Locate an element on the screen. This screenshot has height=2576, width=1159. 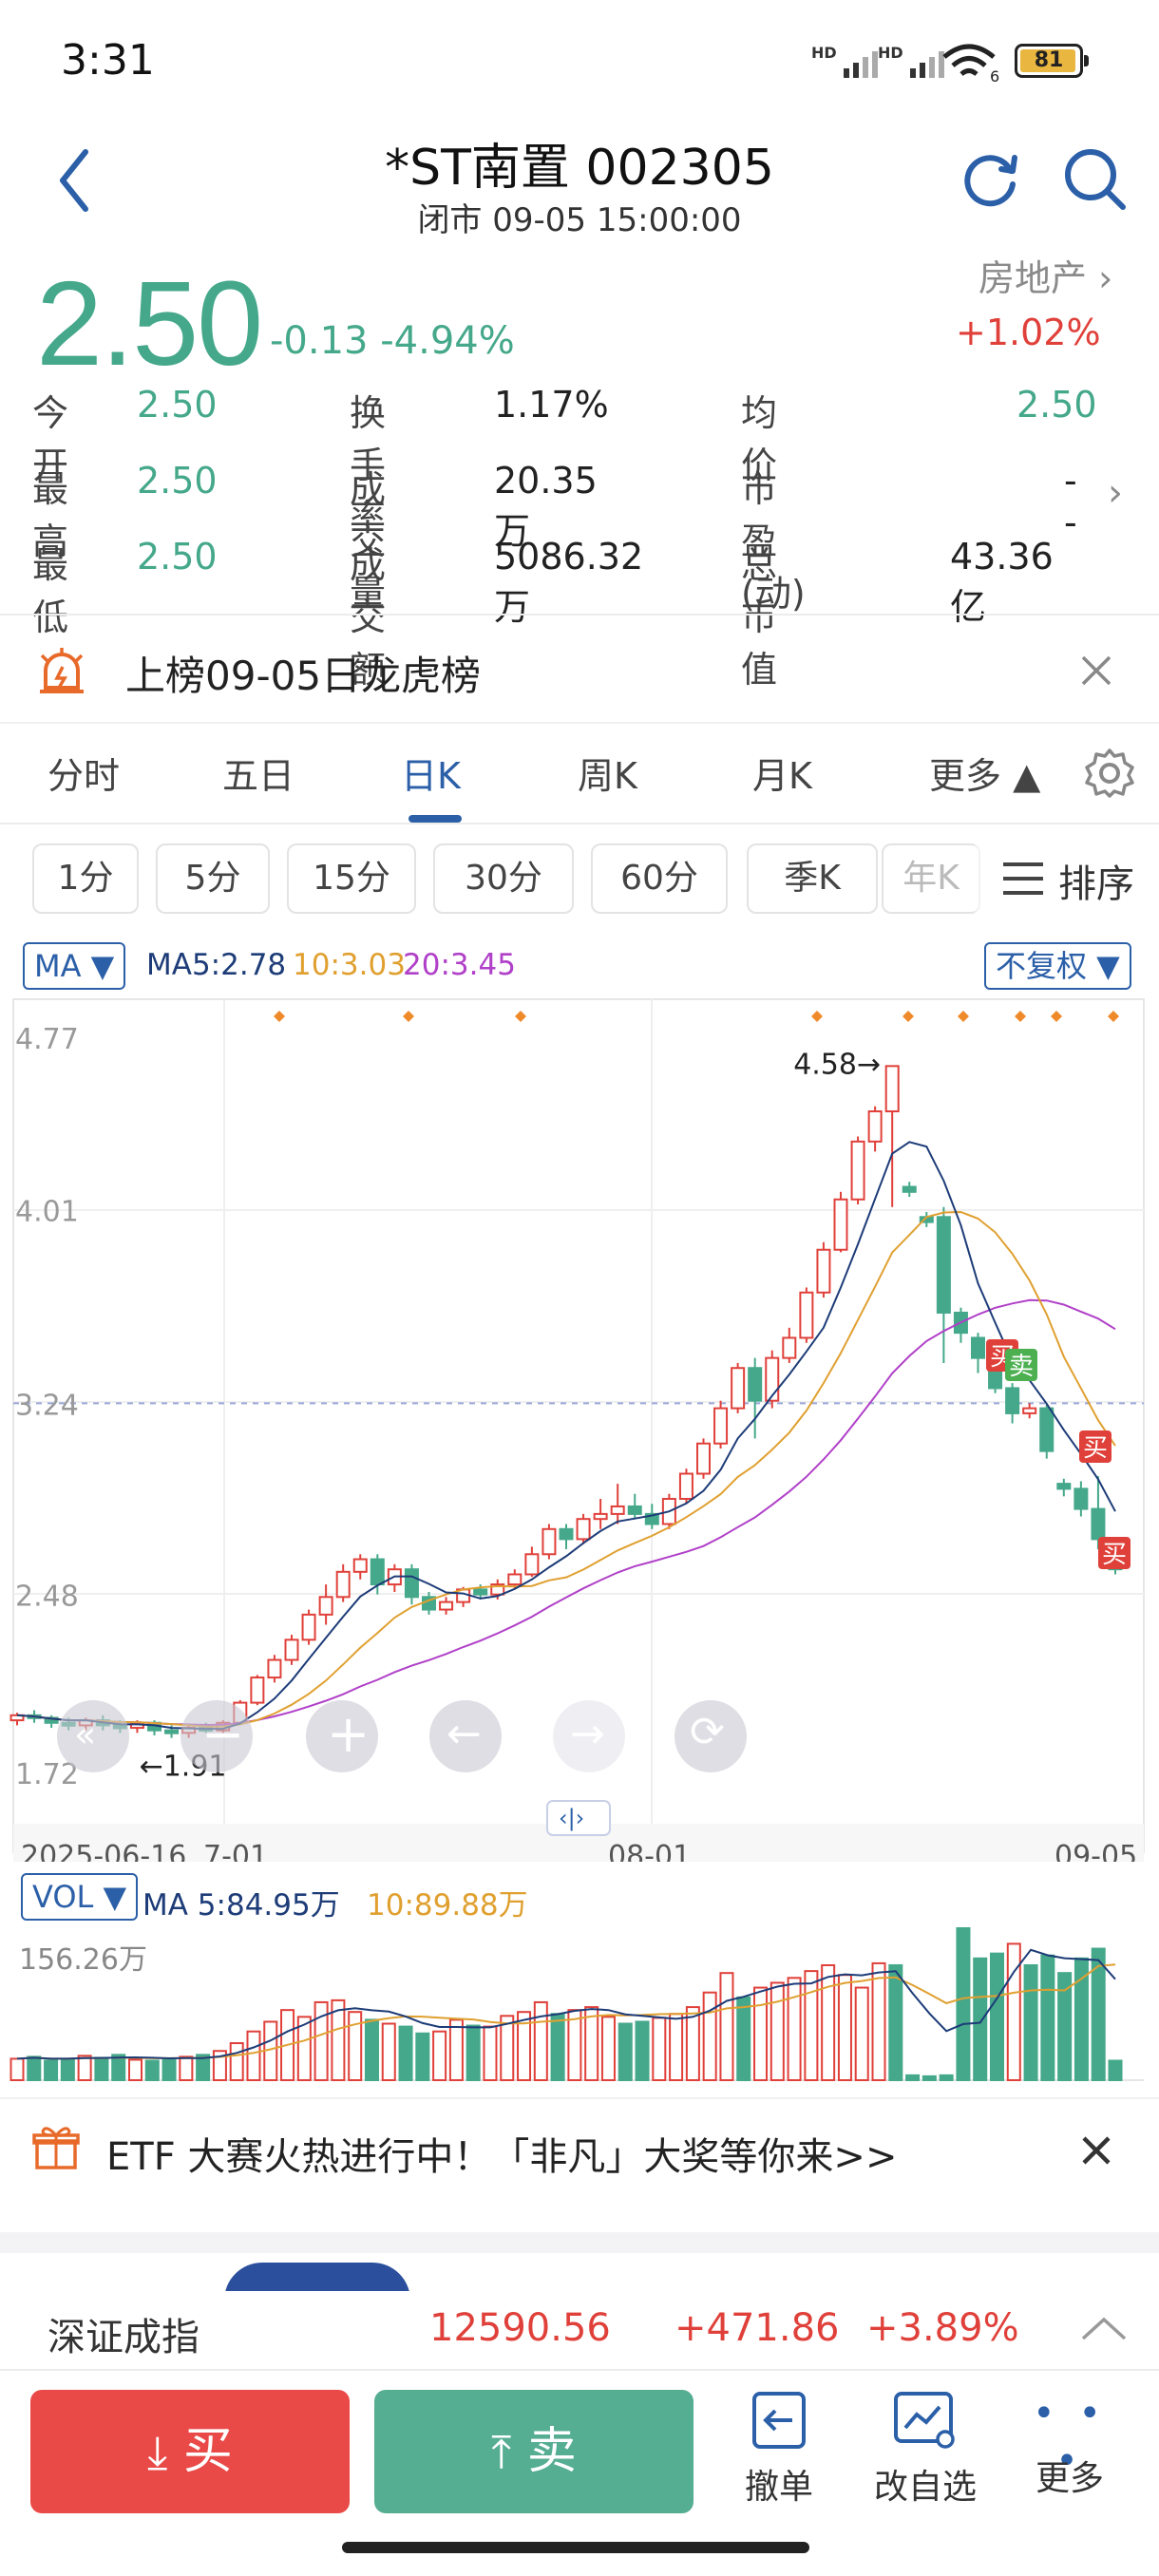
quote-value: -- is located at coordinates (1070, 501).